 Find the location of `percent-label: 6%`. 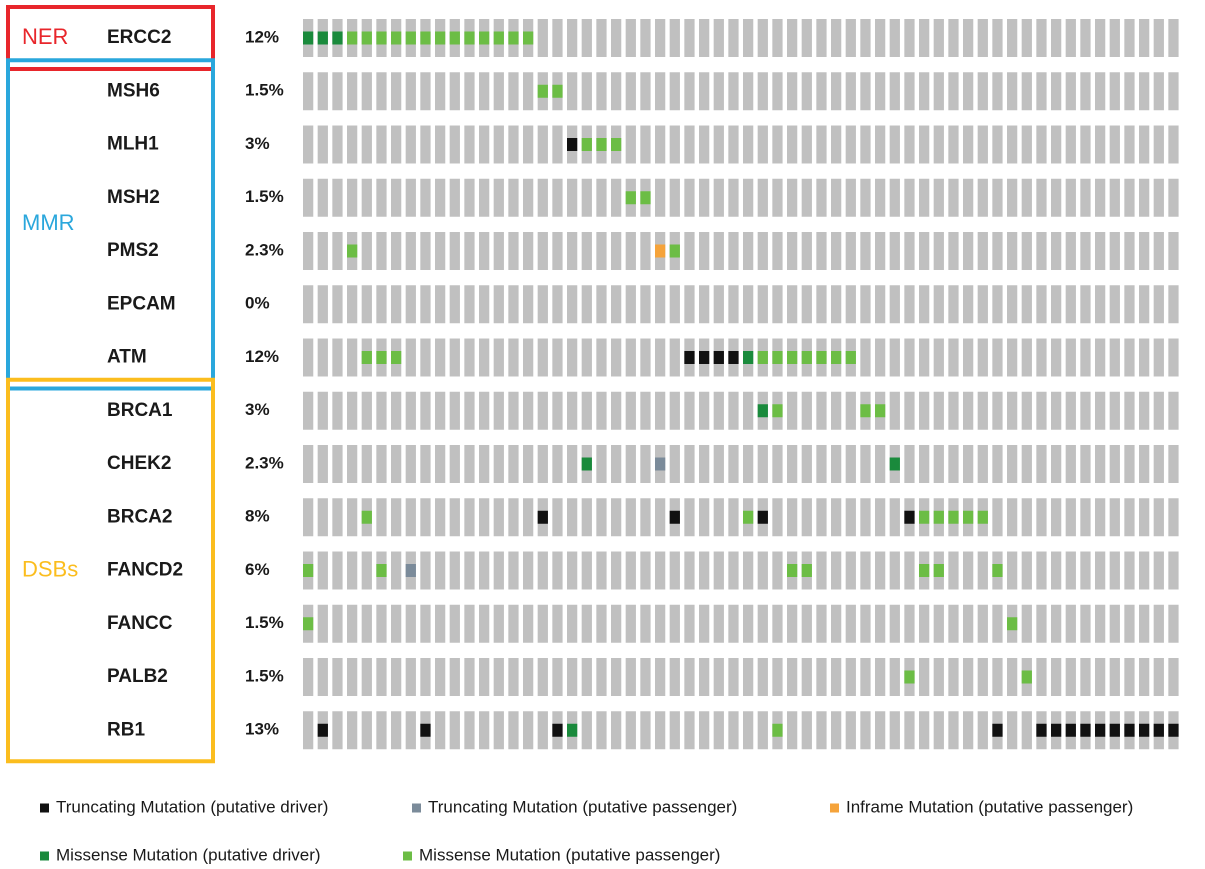

percent-label: 6% is located at coordinates (257, 569).